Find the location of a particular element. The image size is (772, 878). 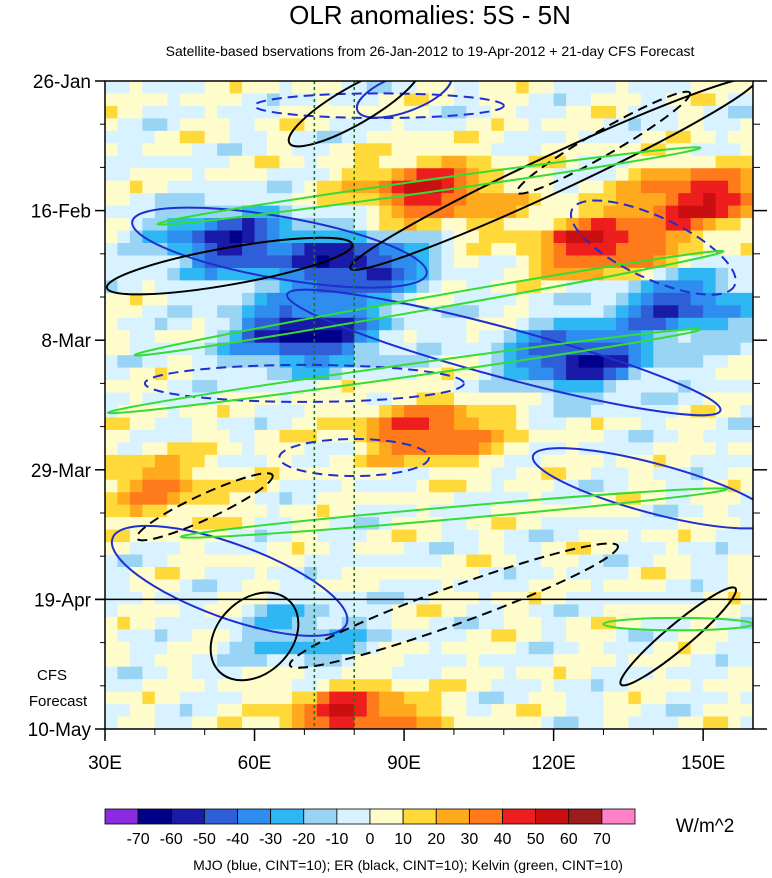

x-tick-label: 90E is located at coordinates (404, 763).